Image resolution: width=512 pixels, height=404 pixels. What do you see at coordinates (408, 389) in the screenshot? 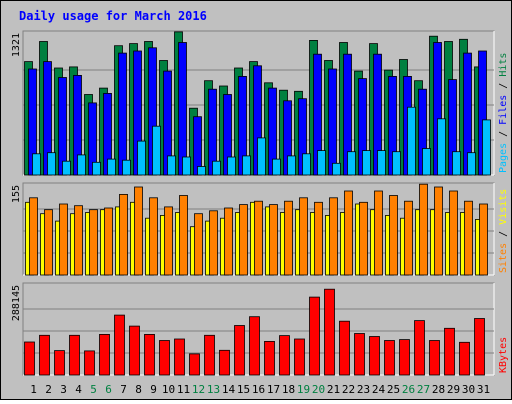
I see `day-label-26: 26` at bounding box center [408, 389].